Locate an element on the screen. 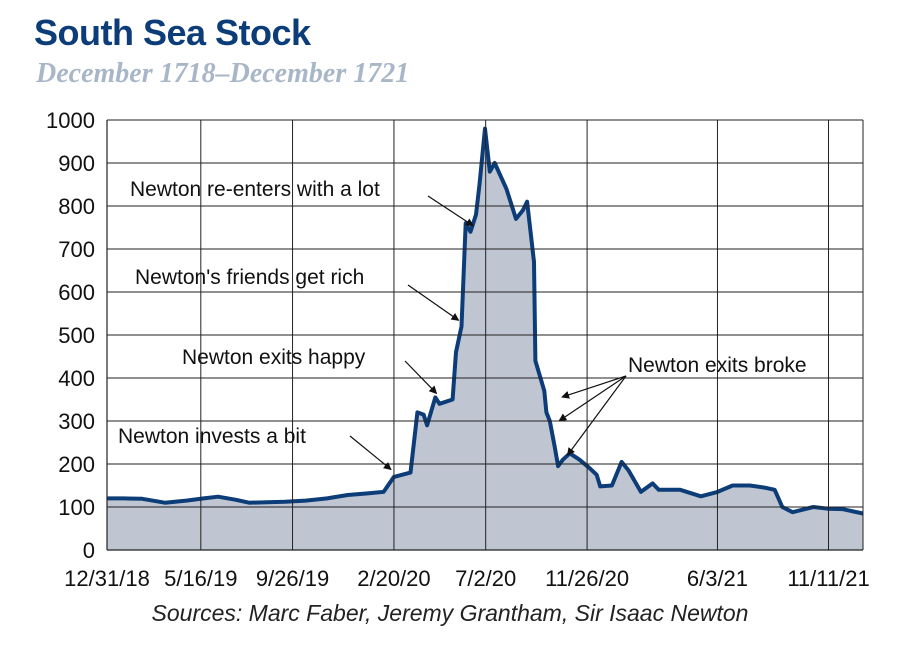 The image size is (900, 665). page-title: South Sea Stock is located at coordinates (172, 32).